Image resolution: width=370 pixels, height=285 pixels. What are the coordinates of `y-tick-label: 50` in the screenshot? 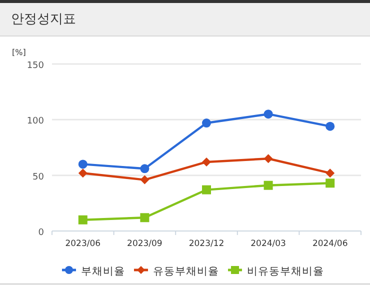 It's located at (38, 177).